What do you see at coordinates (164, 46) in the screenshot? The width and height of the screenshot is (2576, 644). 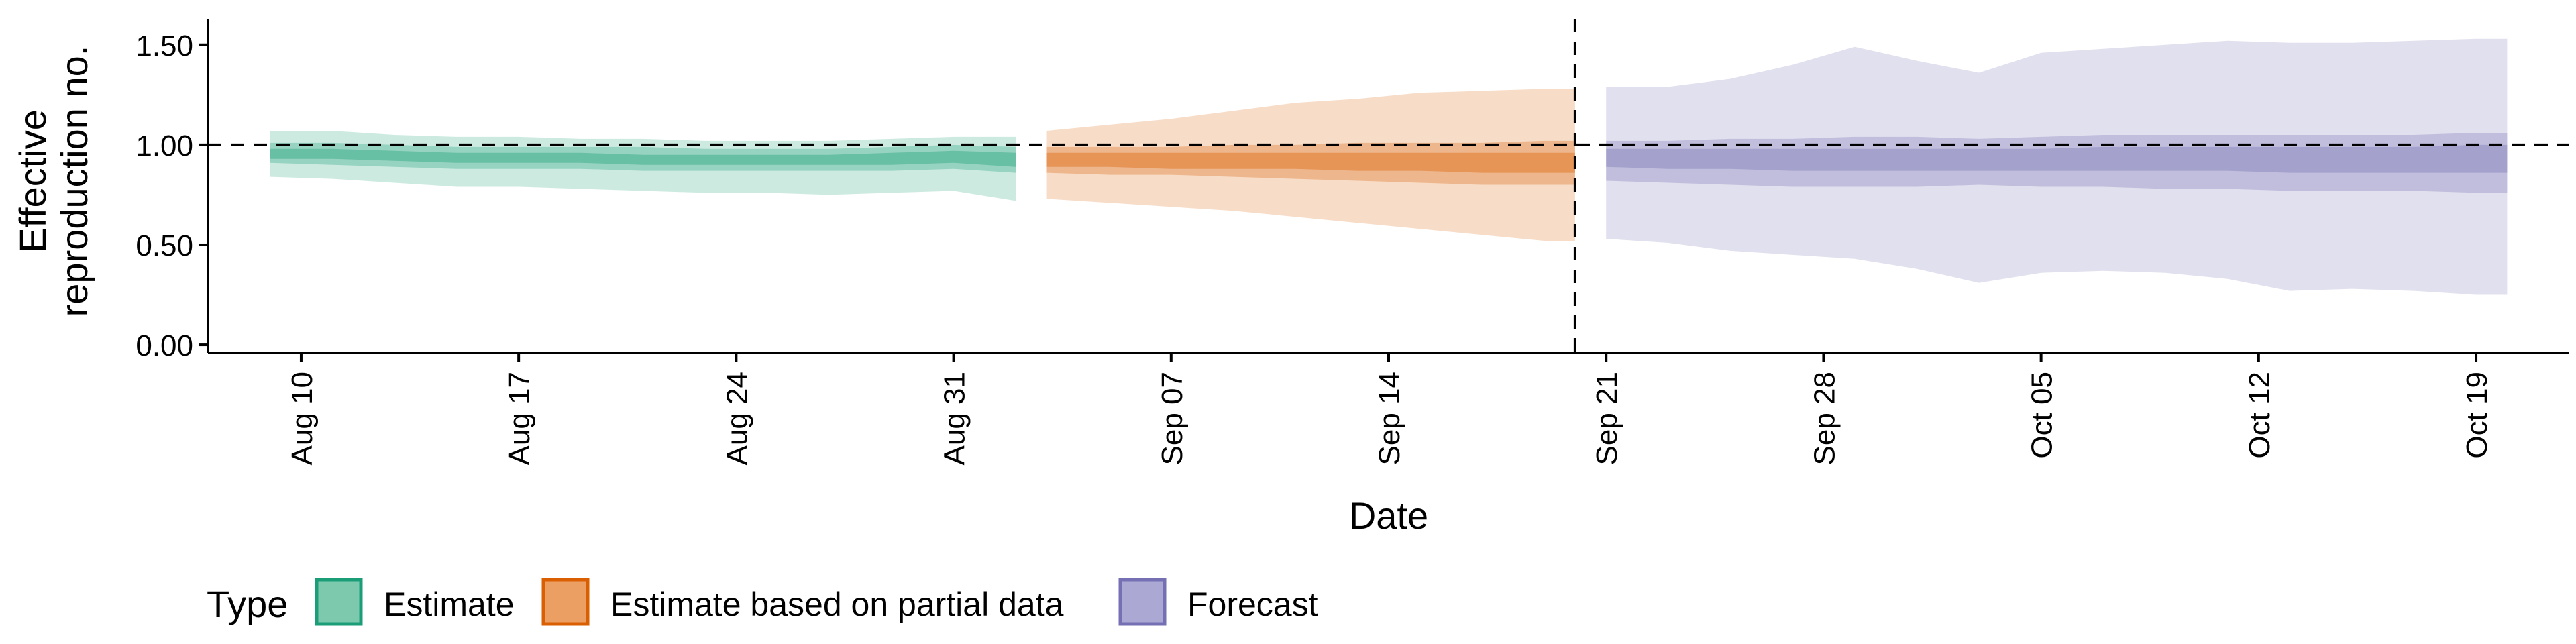 I see `y-tick-label: 1.50` at bounding box center [164, 46].